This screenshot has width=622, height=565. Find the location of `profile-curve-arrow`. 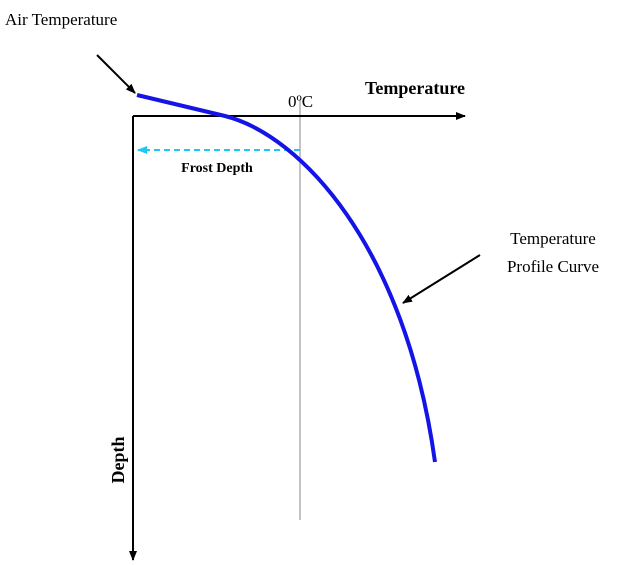

profile-curve-arrow is located at coordinates (441, 279).